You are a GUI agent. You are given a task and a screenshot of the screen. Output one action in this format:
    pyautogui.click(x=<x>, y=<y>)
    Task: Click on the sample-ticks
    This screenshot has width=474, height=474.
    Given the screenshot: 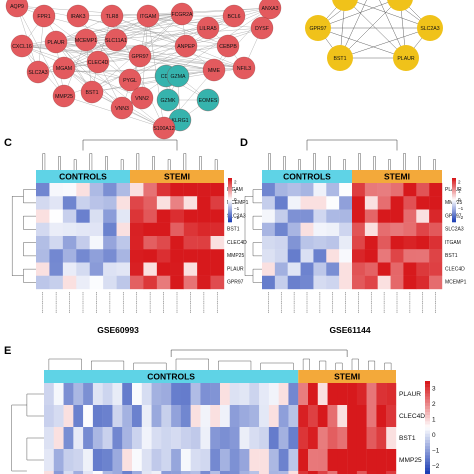 What is the action you would take?
    pyautogui.click(x=130, y=302)
    